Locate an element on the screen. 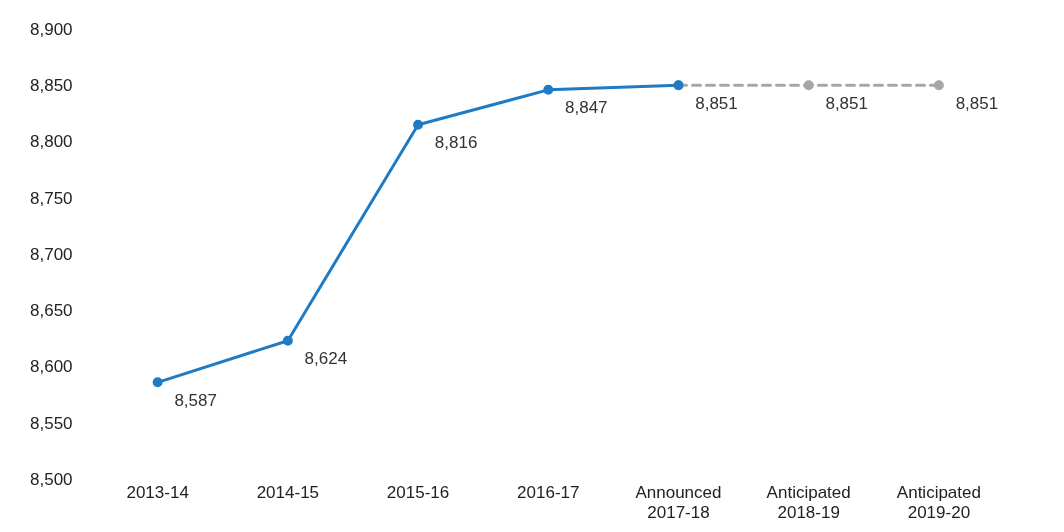 Image resolution: width=1064 pixels, height=532 pixels. y-tick-label: 8,650 is located at coordinates (51, 311).